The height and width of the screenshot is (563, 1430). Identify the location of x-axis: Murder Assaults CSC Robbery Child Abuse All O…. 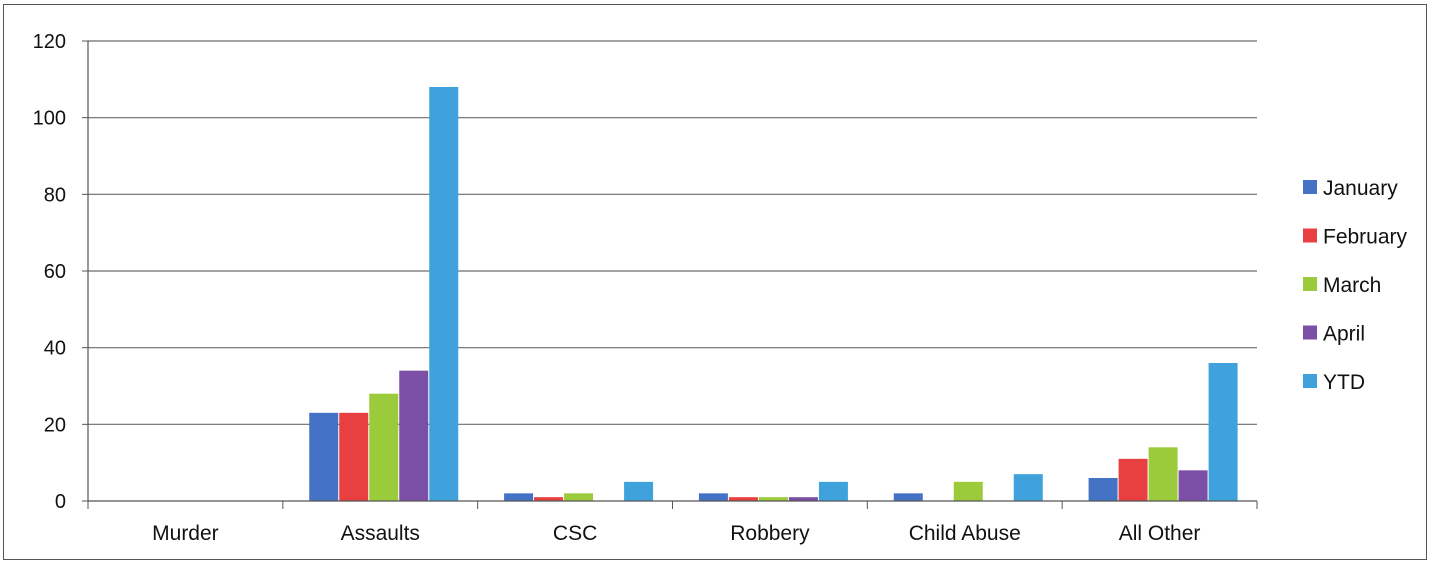
(672, 522).